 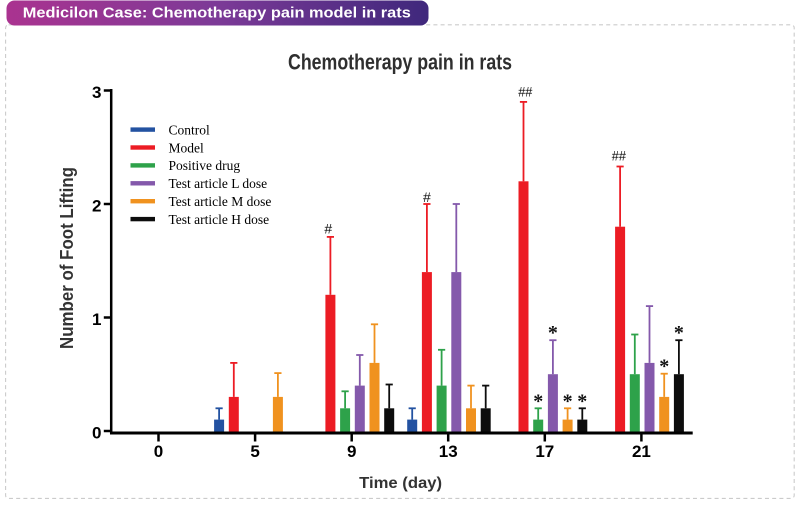 I want to click on svg-text: 13, so click(x=448, y=451).